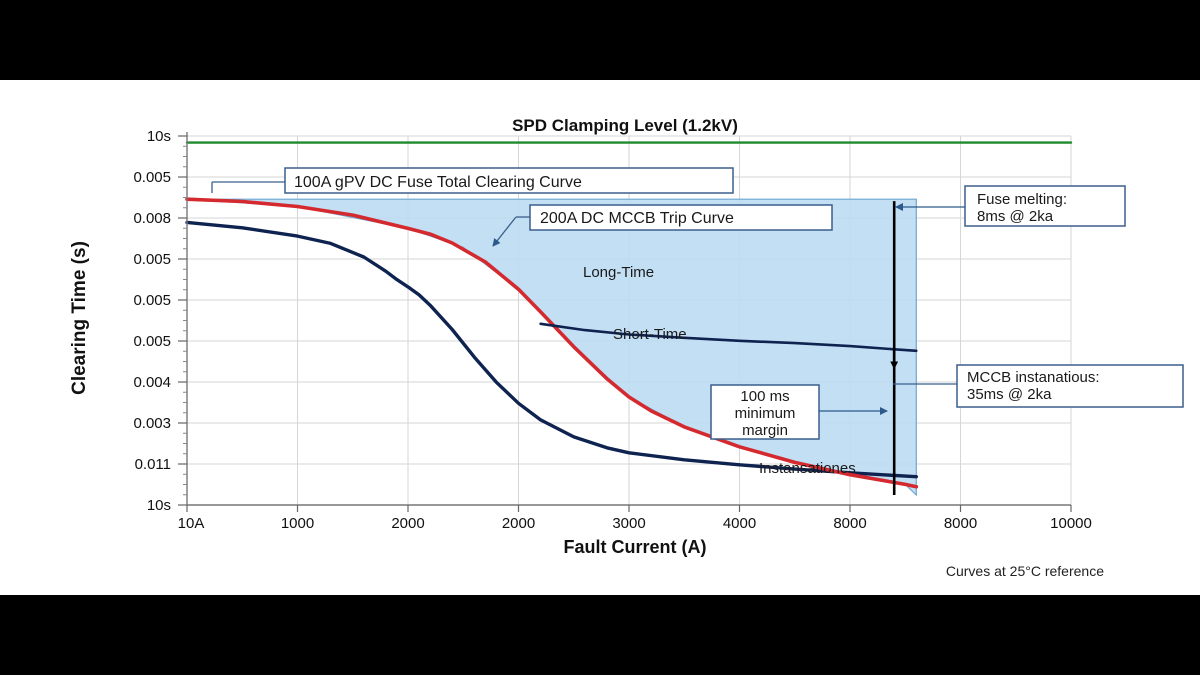  What do you see at coordinates (438, 182) in the screenshot?
I see `fuse-curve-label: 100A gPV DC Fuse Total Clearing Curve` at bounding box center [438, 182].